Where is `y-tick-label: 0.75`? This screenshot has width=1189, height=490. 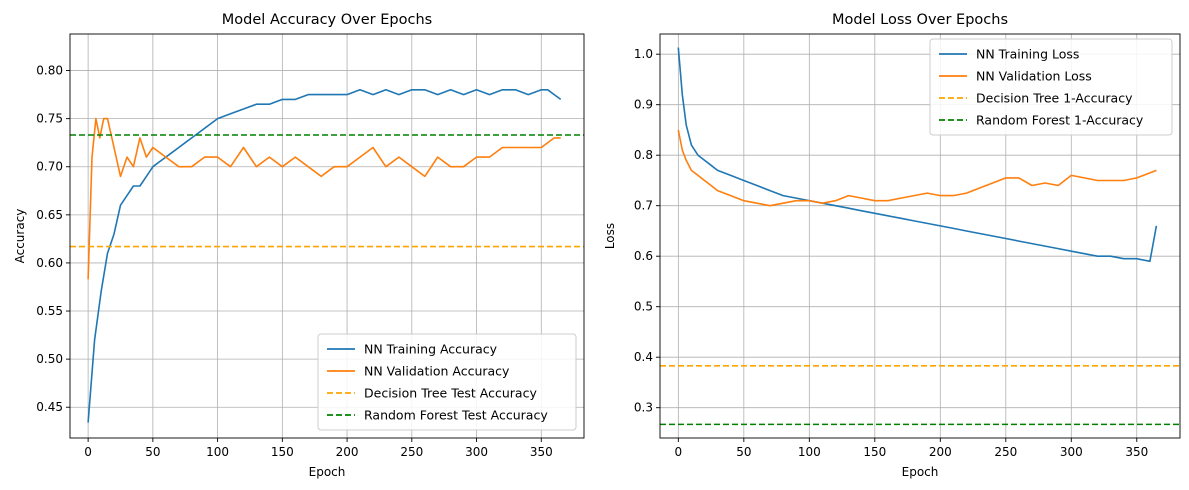
y-tick-label: 0.75 is located at coordinates (49, 119).